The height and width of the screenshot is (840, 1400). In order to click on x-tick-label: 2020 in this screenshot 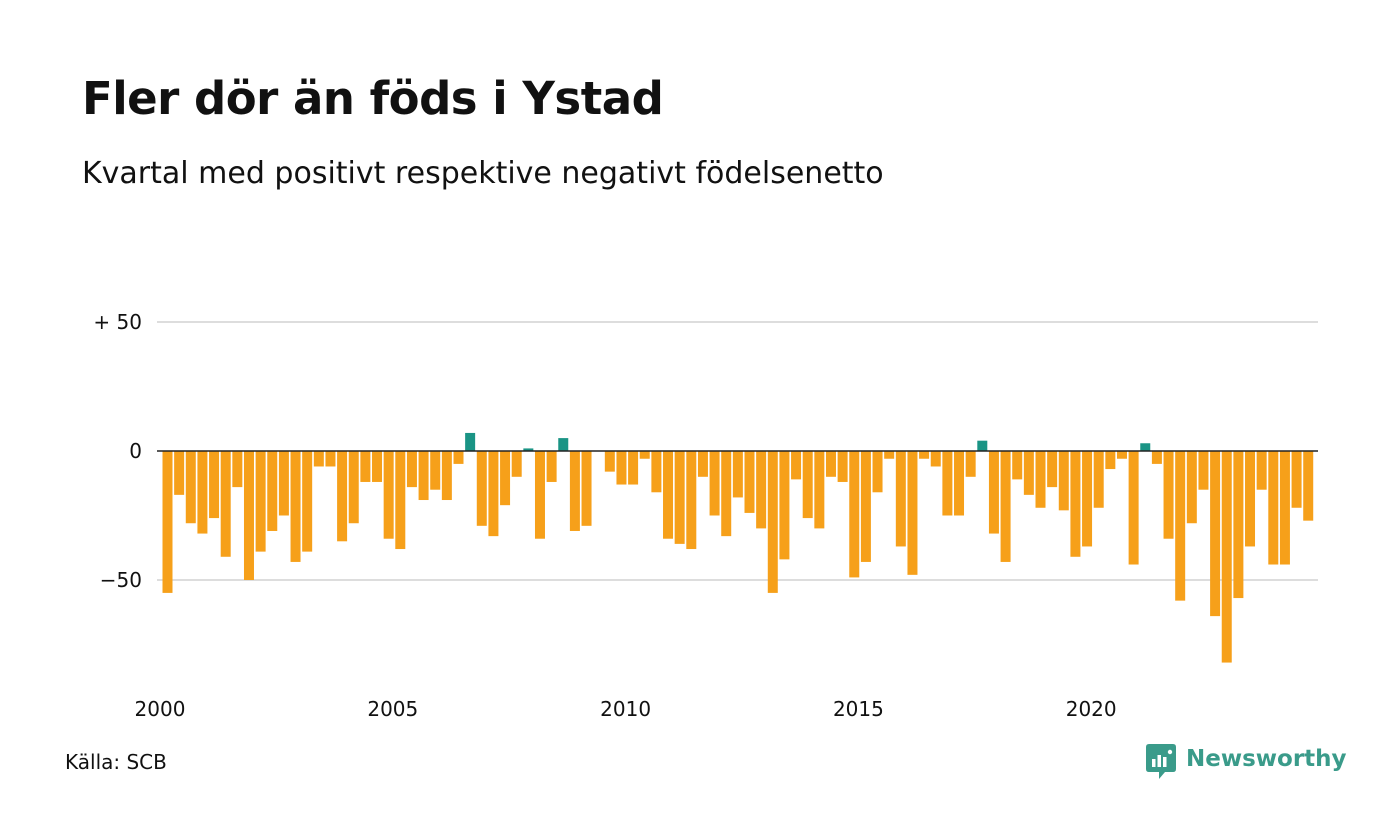, I will do `click(1091, 709)`.